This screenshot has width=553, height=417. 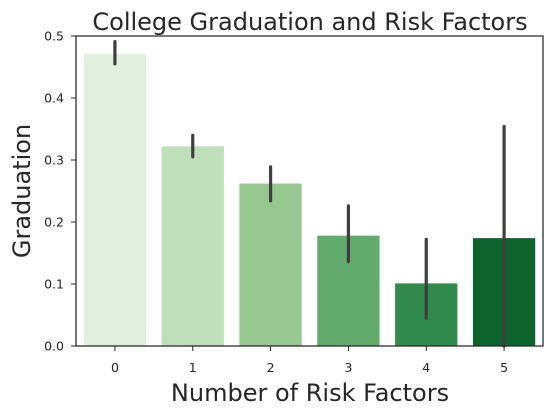 I want to click on y-tick-label-1: 0.1, so click(x=54, y=284).